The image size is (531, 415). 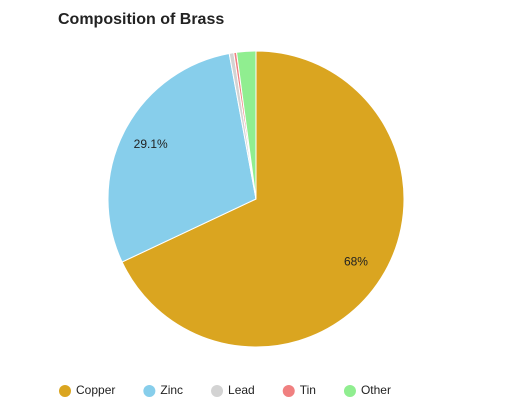 What do you see at coordinates (241, 390) in the screenshot?
I see `legend-label: Lead` at bounding box center [241, 390].